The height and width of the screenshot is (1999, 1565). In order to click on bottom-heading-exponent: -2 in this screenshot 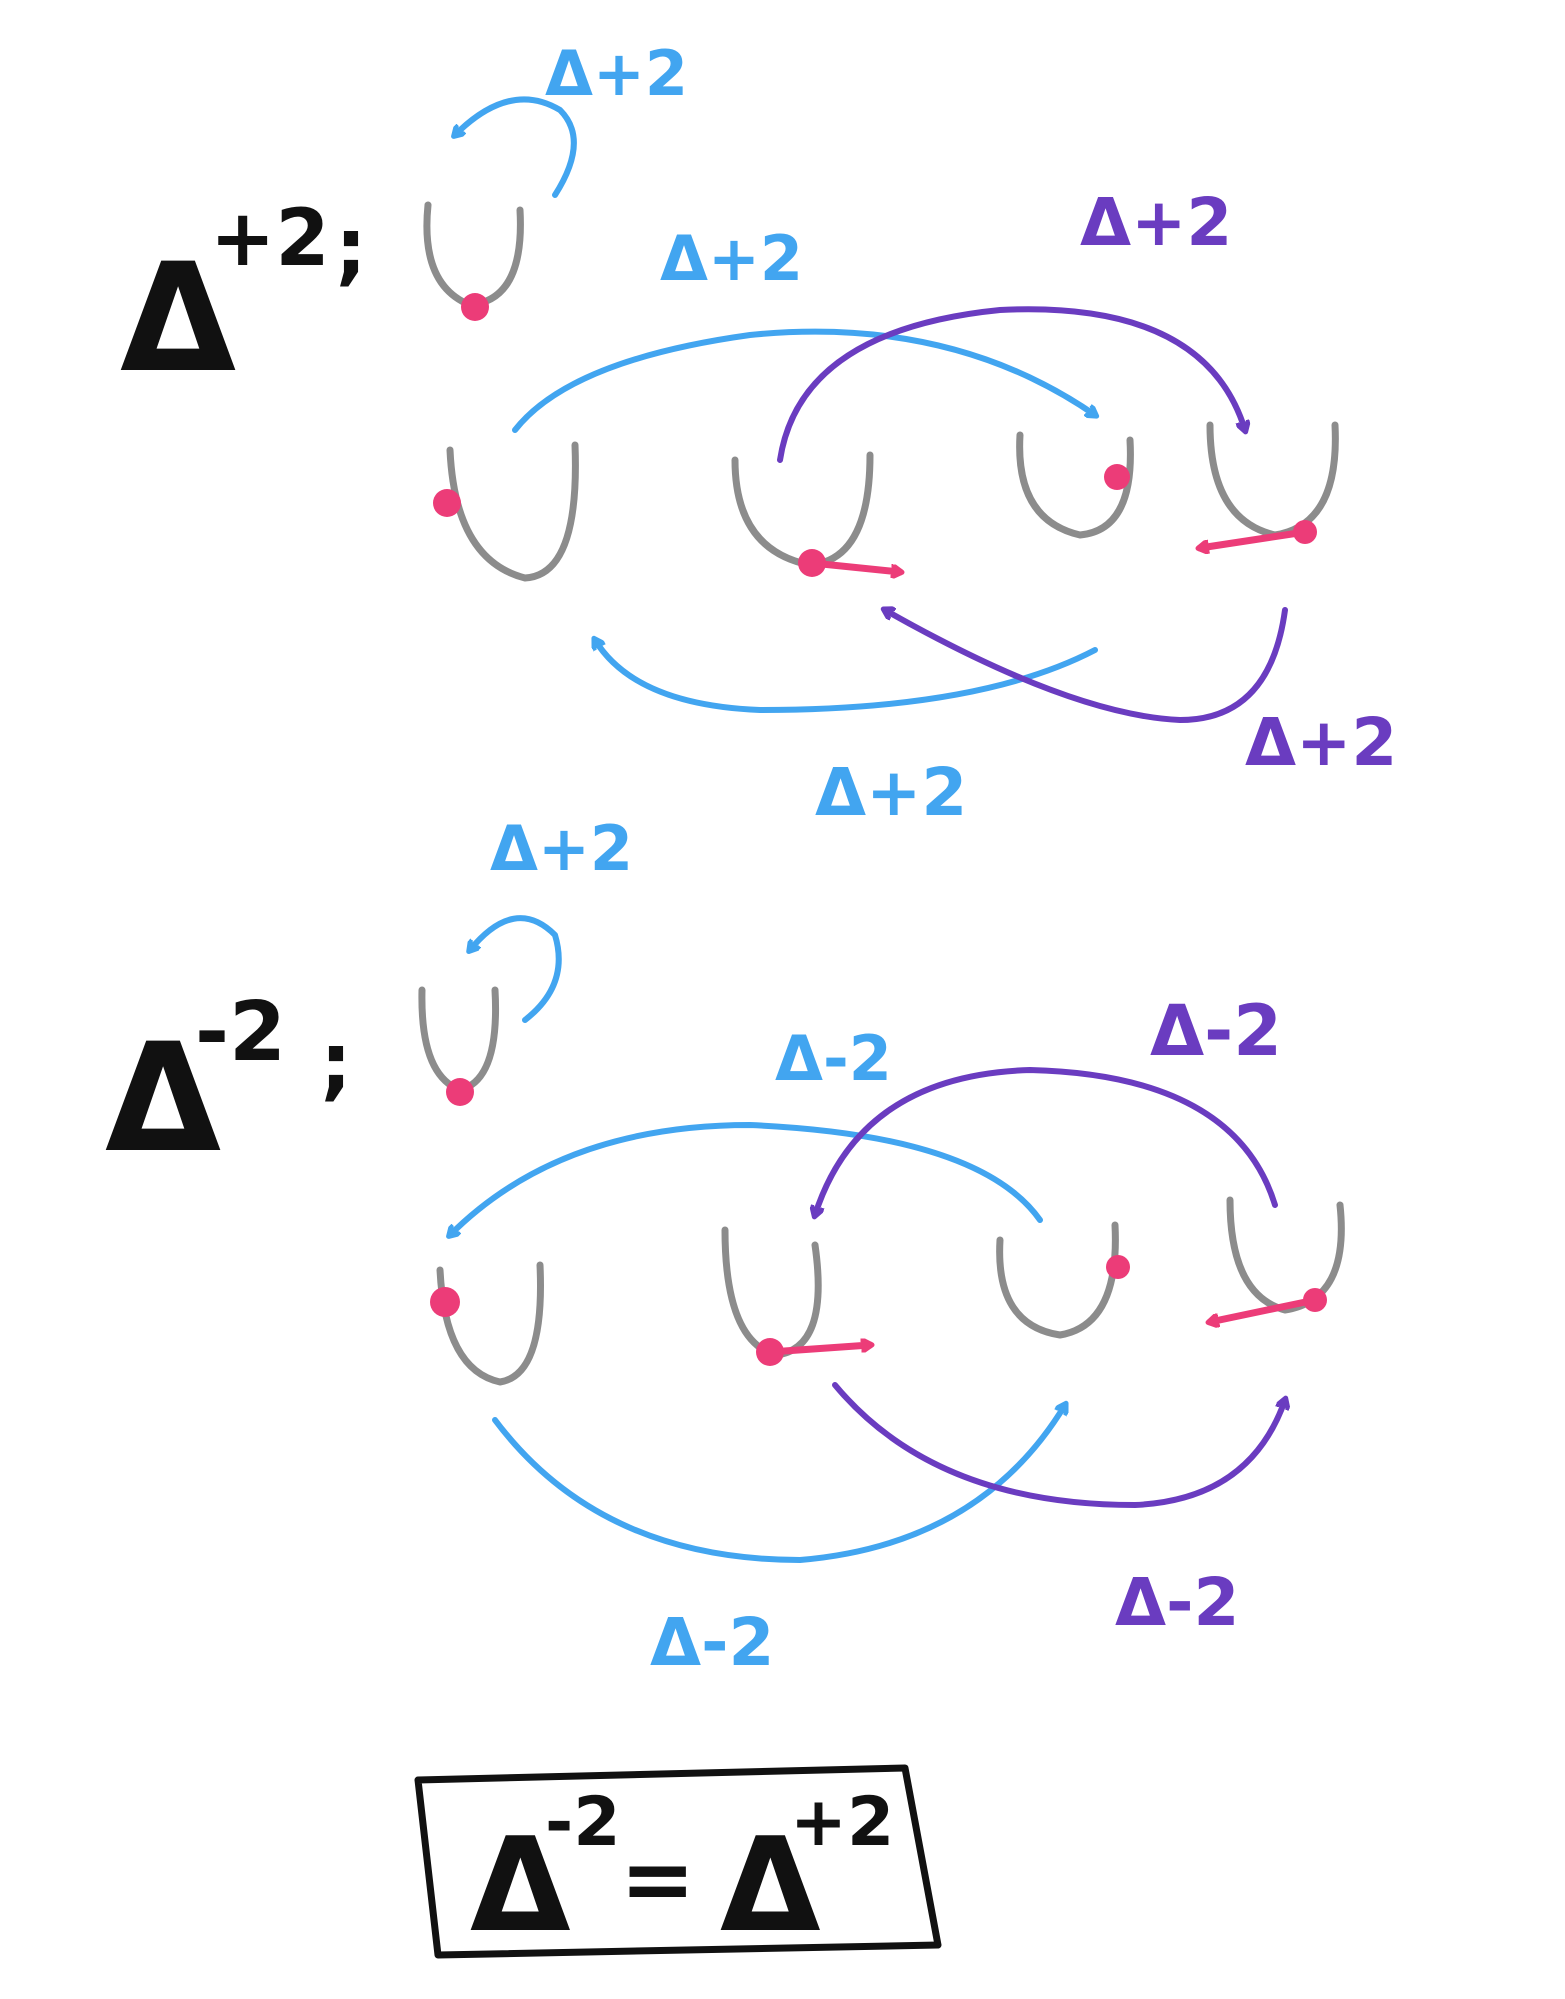, I will do `click(240, 1032)`.